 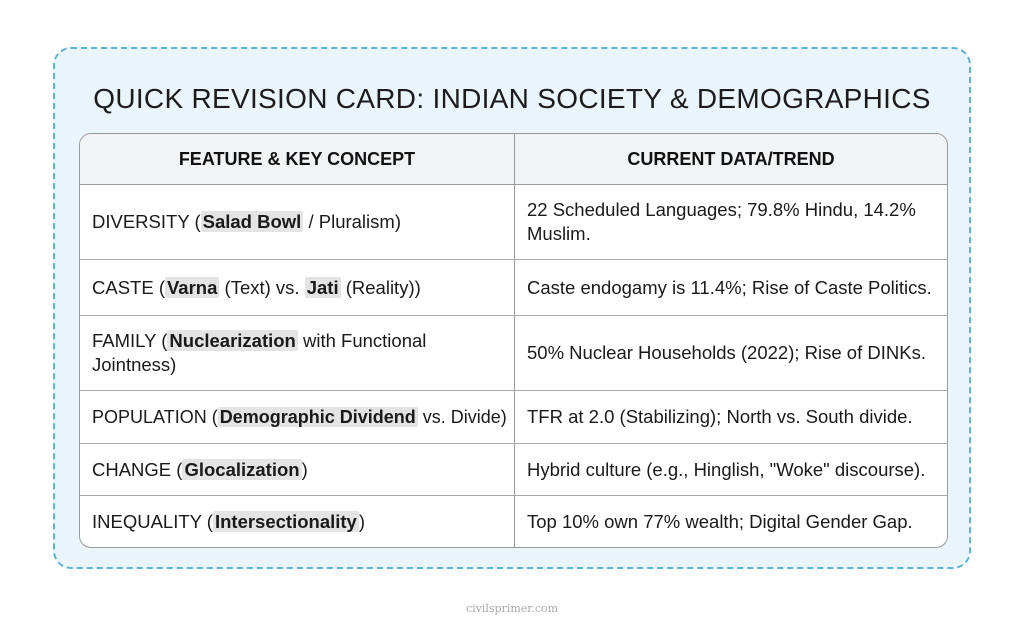 What do you see at coordinates (285, 521) in the screenshot?
I see `key-concept: Intersectionality` at bounding box center [285, 521].